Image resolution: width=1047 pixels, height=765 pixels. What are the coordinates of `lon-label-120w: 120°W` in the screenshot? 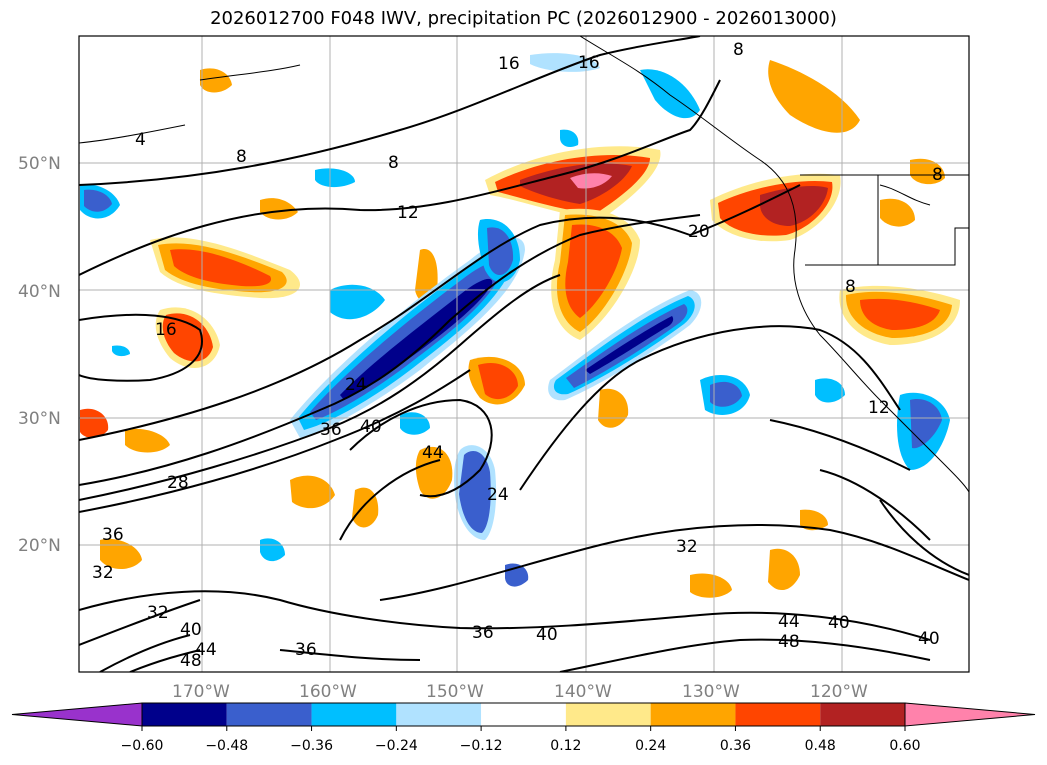 It's located at (839, 692).